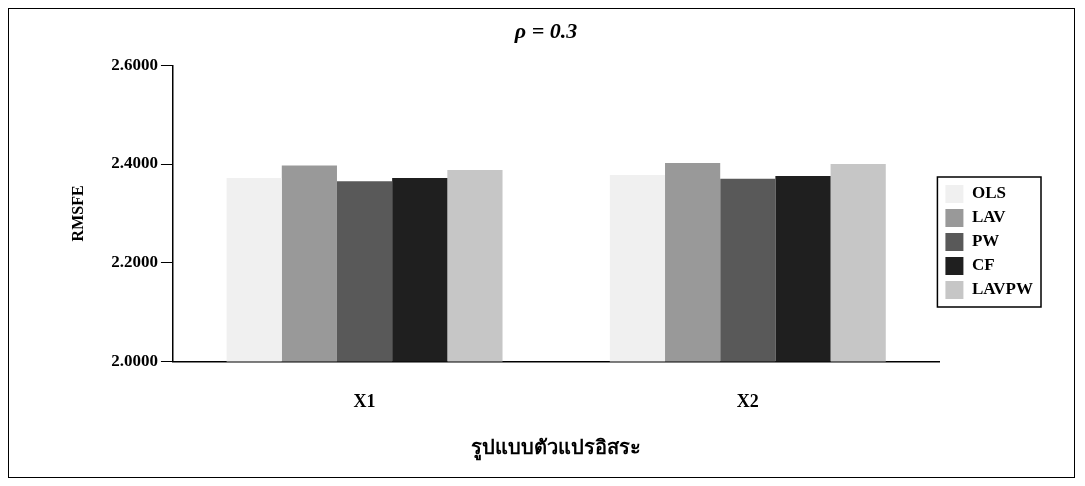 Image resolution: width=1085 pixels, height=486 pixels. What do you see at coordinates (364, 400) in the screenshot?
I see `x-tick-label: X1` at bounding box center [364, 400].